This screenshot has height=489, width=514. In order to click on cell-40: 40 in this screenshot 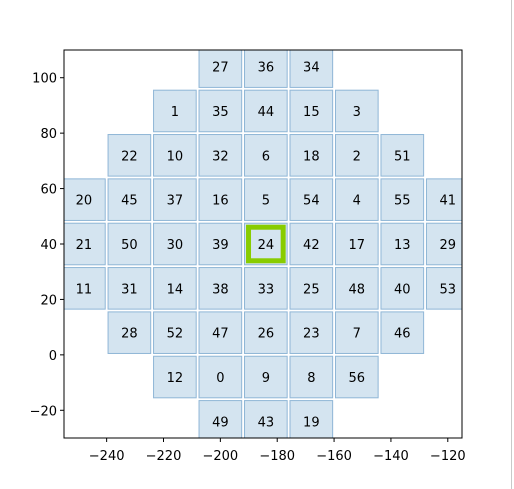, I will do `click(402, 288)`.